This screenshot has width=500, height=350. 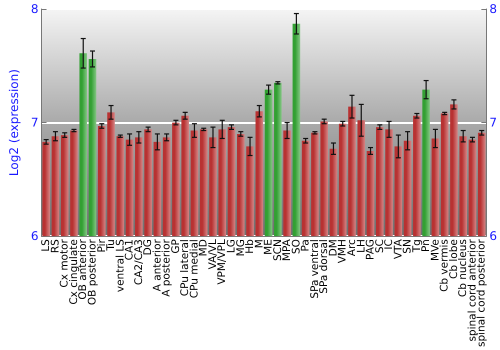 I want to click on y-tick-label: 7, so click(x=34, y=123).